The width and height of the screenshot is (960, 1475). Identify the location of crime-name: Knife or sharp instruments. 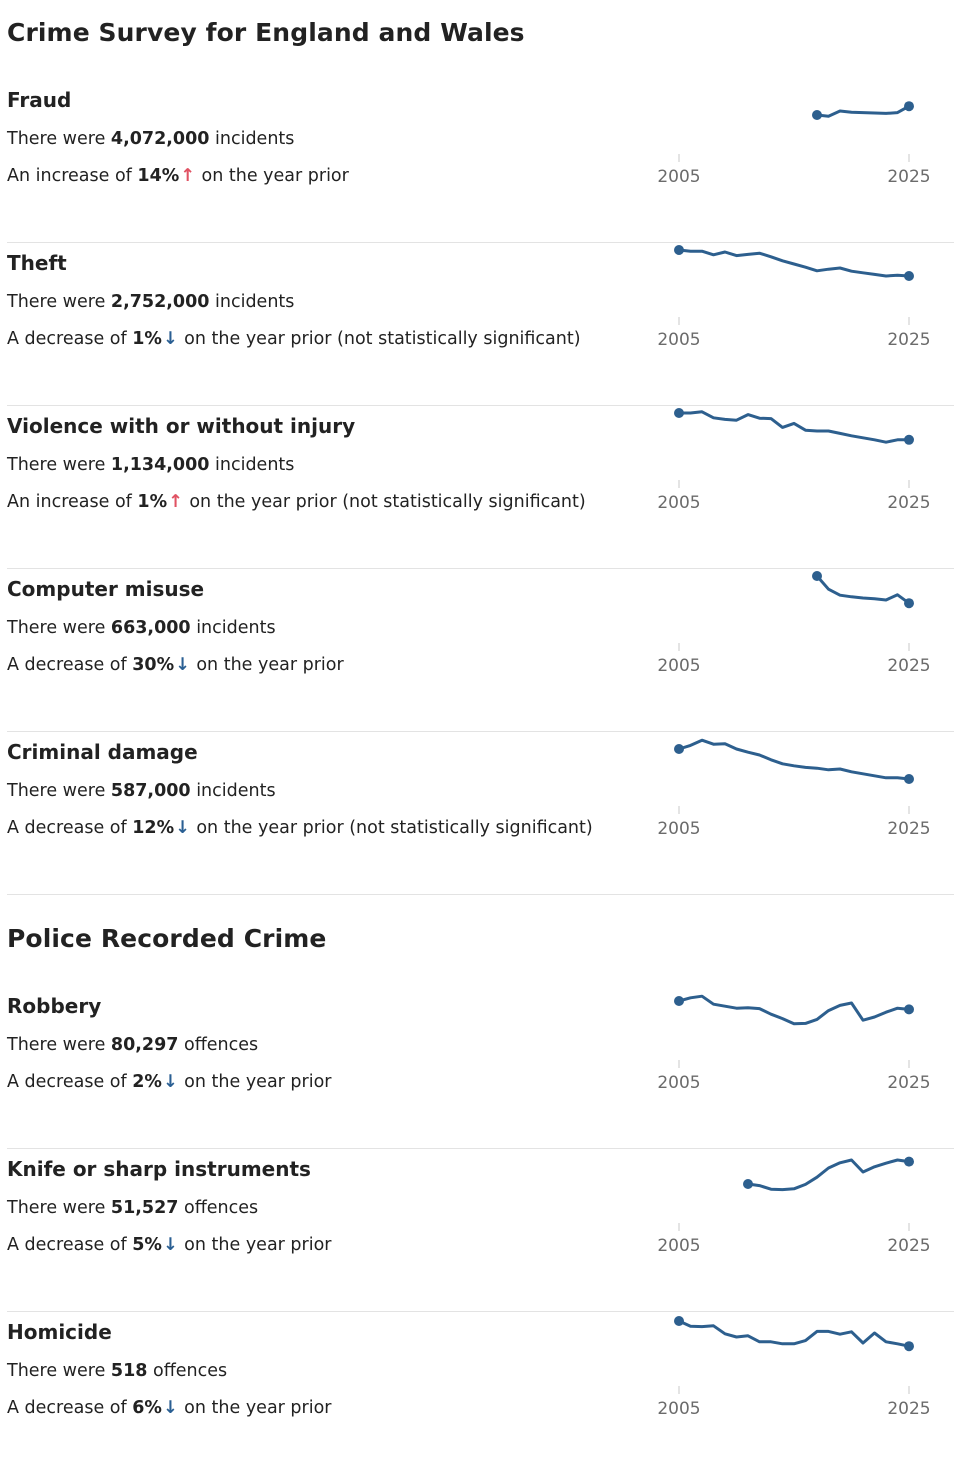
(159, 1169).